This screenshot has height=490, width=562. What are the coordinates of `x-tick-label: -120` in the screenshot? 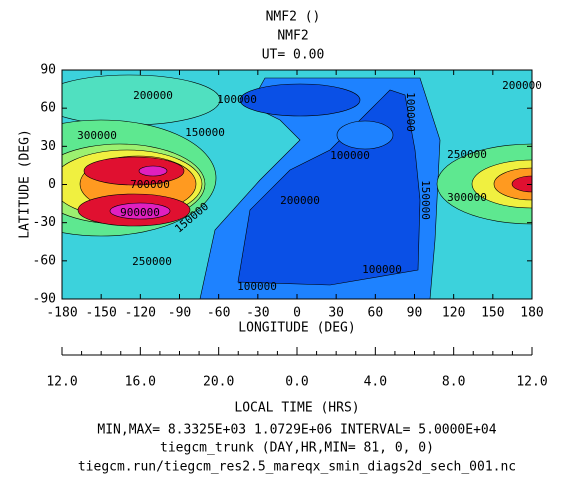 It's located at (140, 313).